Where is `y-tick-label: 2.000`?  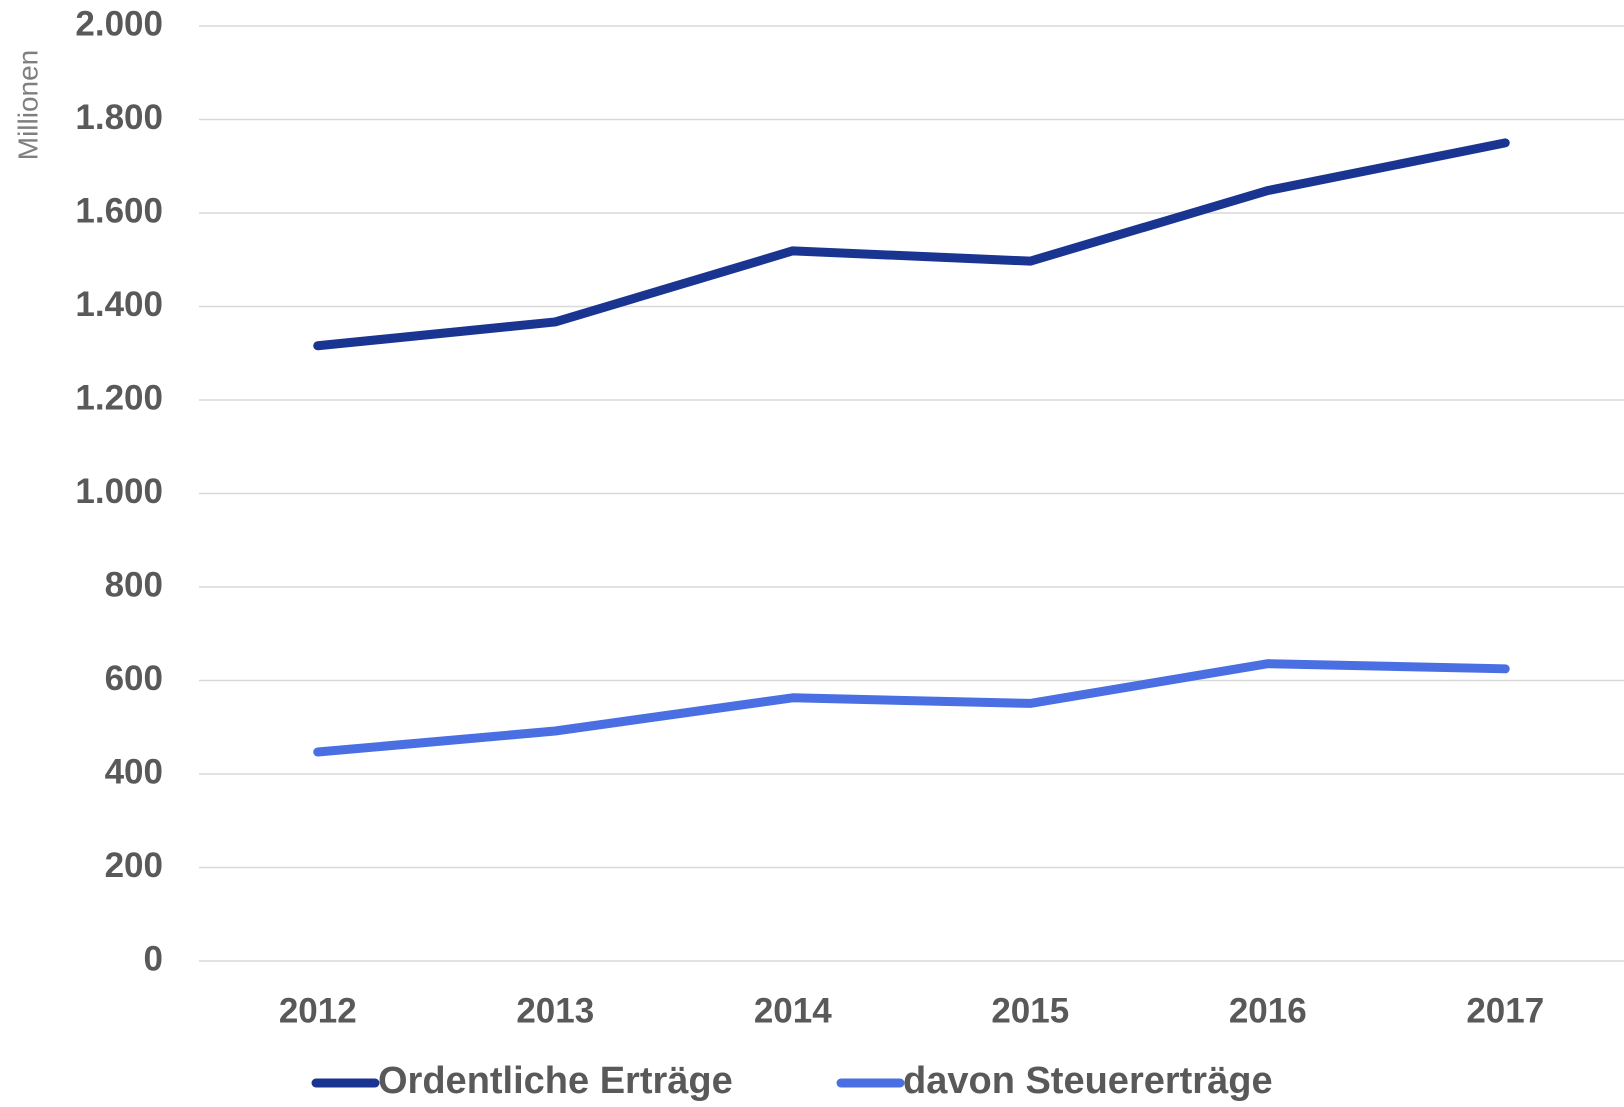 y-tick-label: 2.000 is located at coordinates (119, 23).